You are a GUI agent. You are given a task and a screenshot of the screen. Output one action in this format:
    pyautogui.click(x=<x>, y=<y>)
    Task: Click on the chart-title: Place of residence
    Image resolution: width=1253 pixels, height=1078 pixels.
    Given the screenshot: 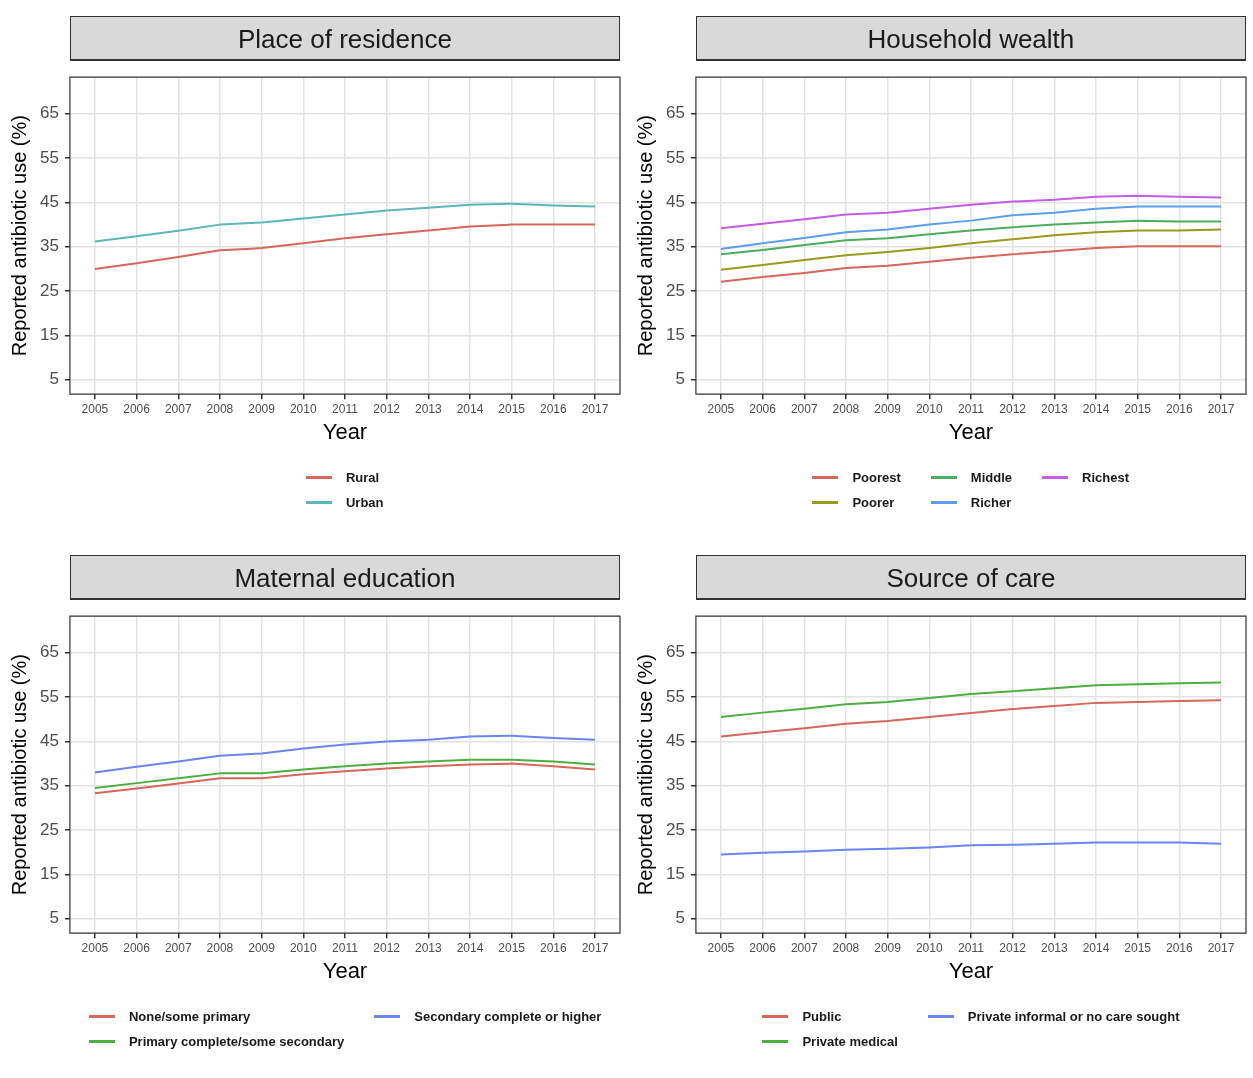 What is the action you would take?
    pyautogui.click(x=344, y=38)
    